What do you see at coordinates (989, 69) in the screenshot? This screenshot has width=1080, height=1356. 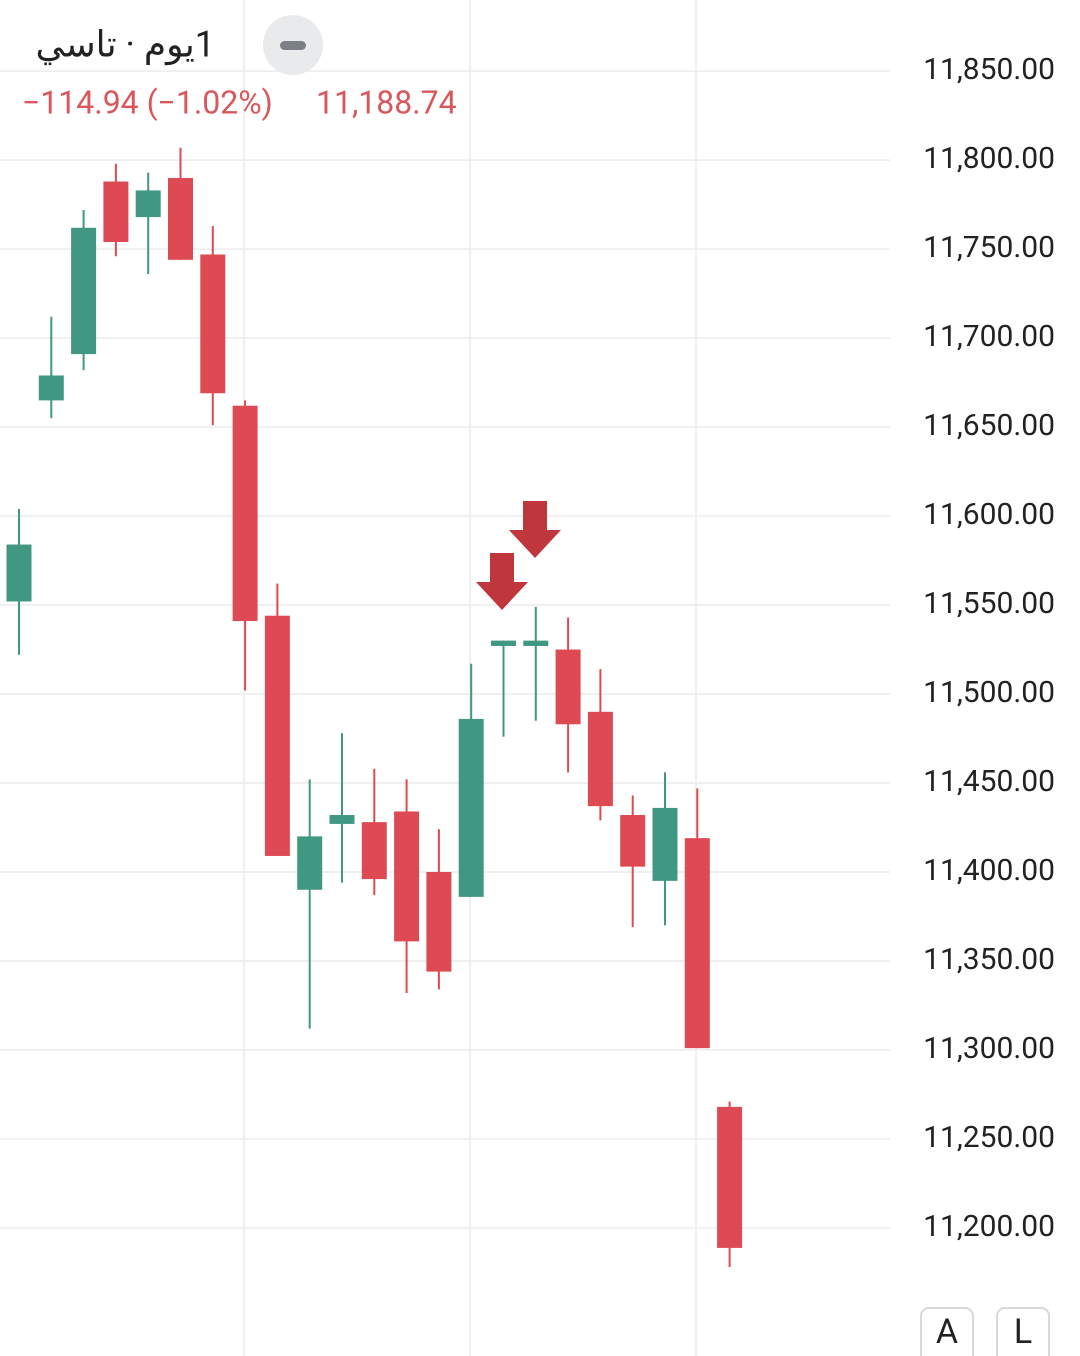 I see `y-tick-label: 11,850.00` at bounding box center [989, 69].